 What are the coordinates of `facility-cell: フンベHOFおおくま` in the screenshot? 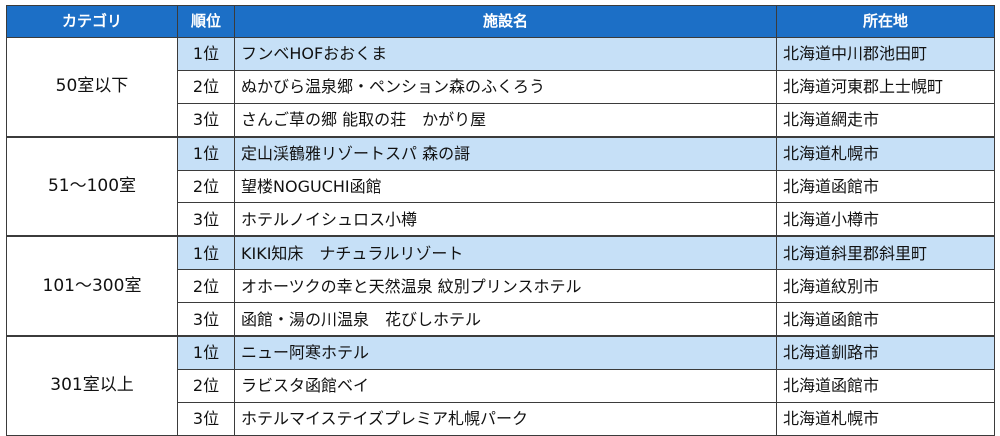 It's located at (505, 54).